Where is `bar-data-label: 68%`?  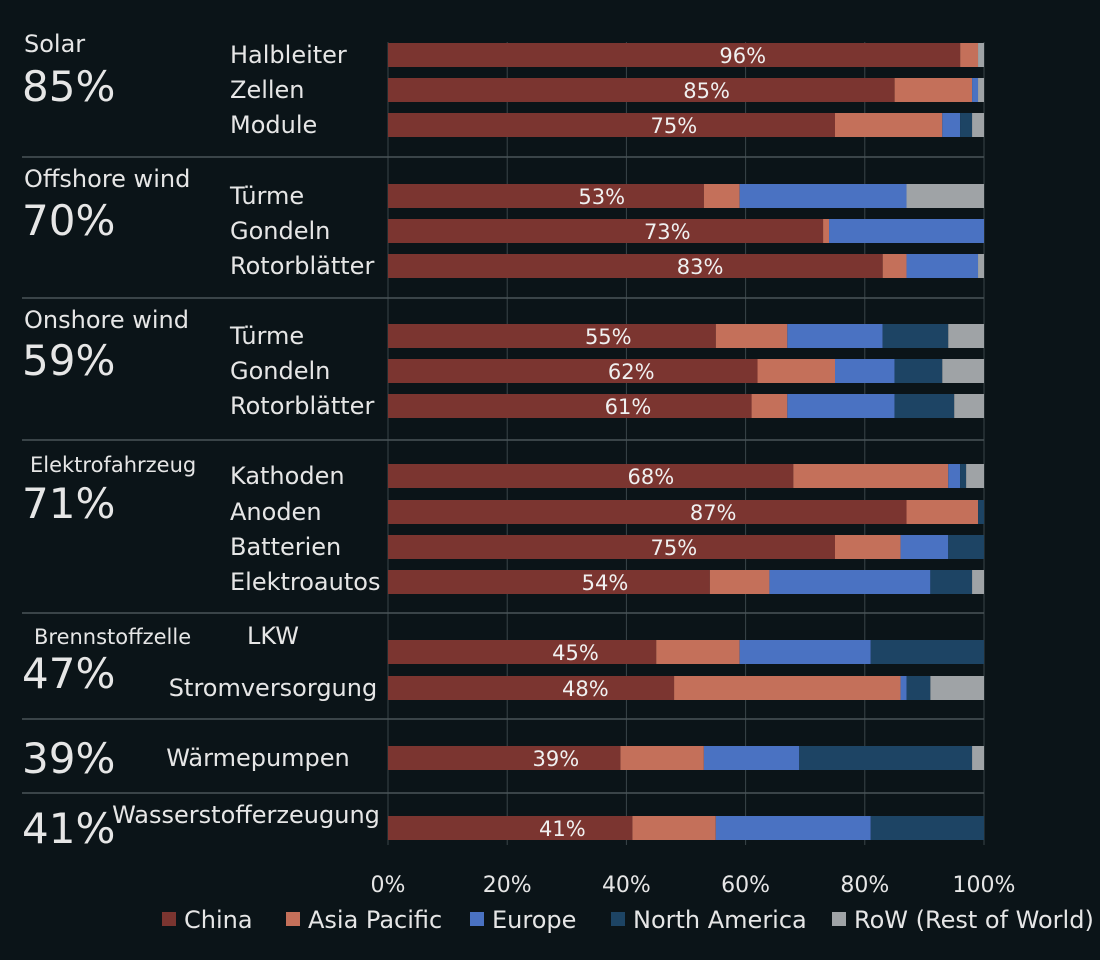 bar-data-label: 68% is located at coordinates (651, 477).